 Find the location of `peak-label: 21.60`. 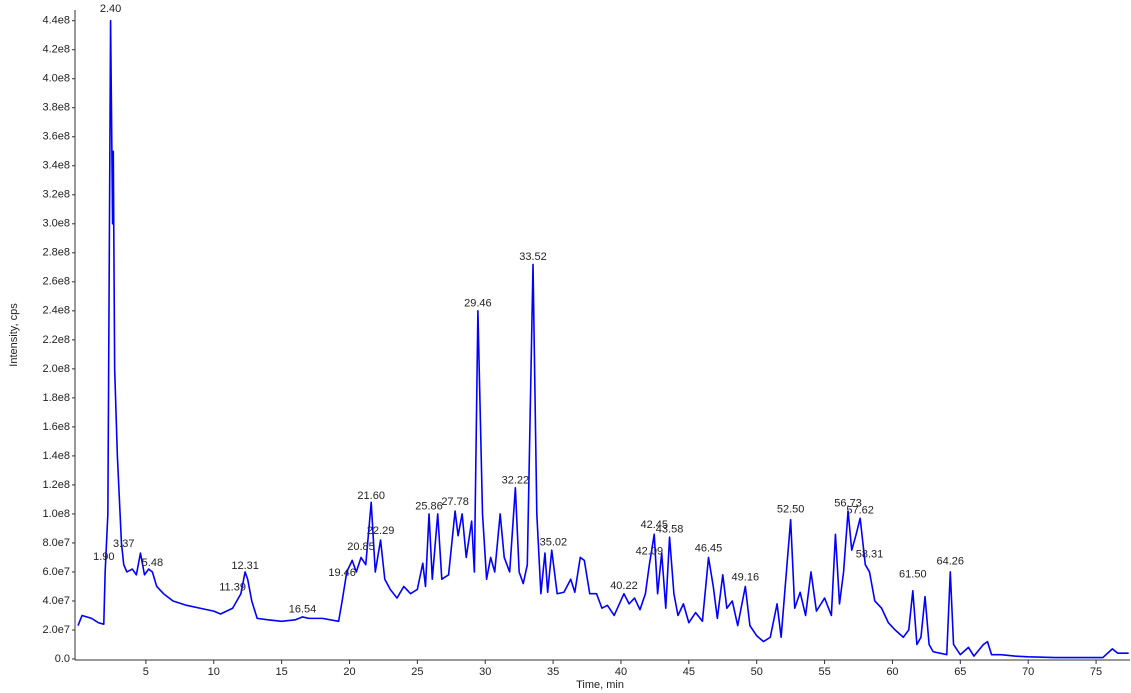

peak-label: 21.60 is located at coordinates (371, 496).